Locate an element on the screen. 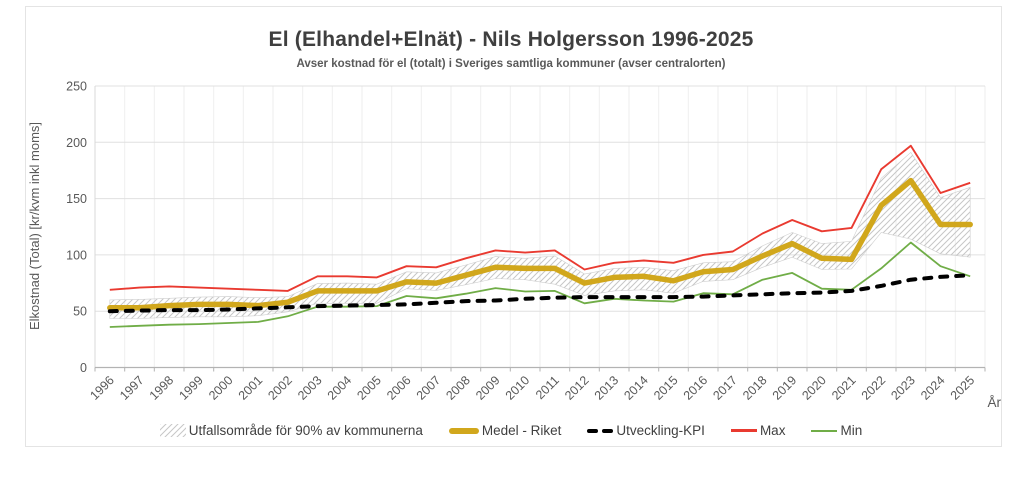 This screenshot has height=480, width=1022. svg-text: 1998 is located at coordinates (162, 388).